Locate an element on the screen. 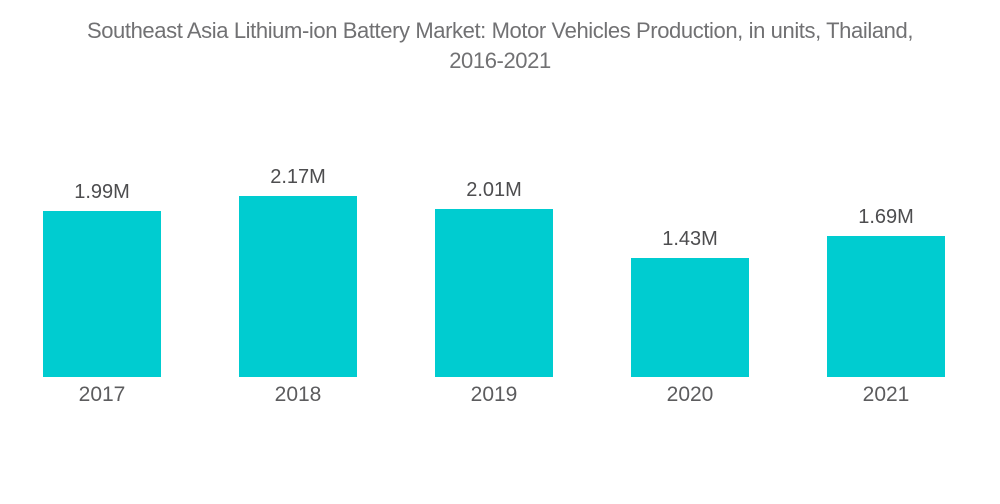 The image size is (1000, 504). bar-2017 is located at coordinates (102, 294).